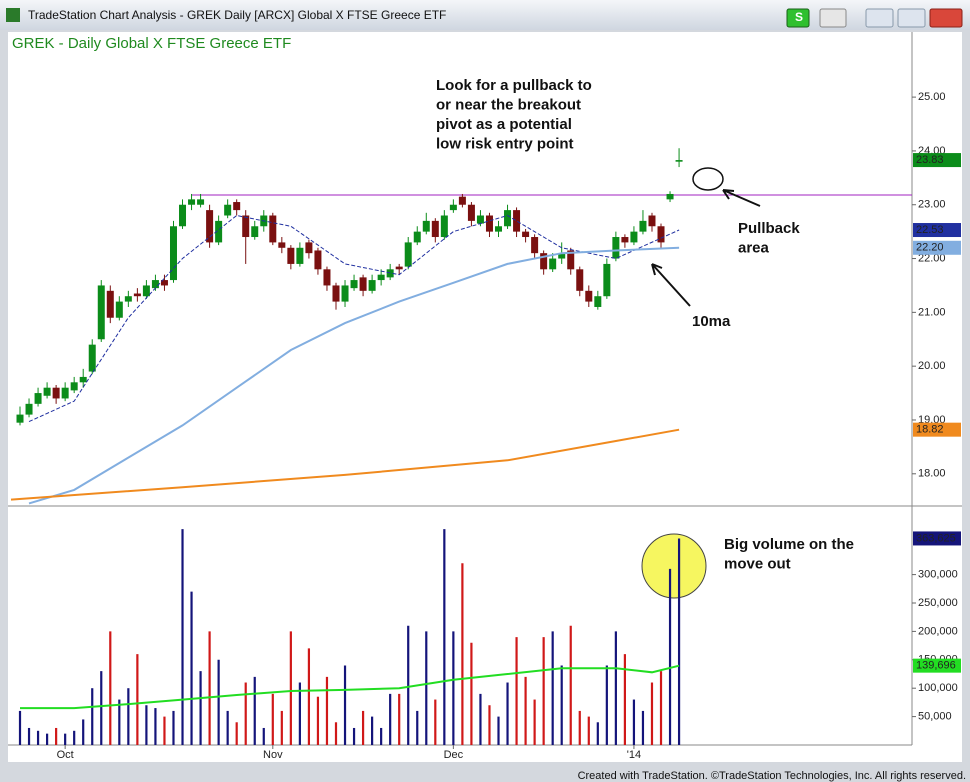 This screenshot has height=782, width=970. I want to click on x-tick-label: Nov, so click(273, 755).